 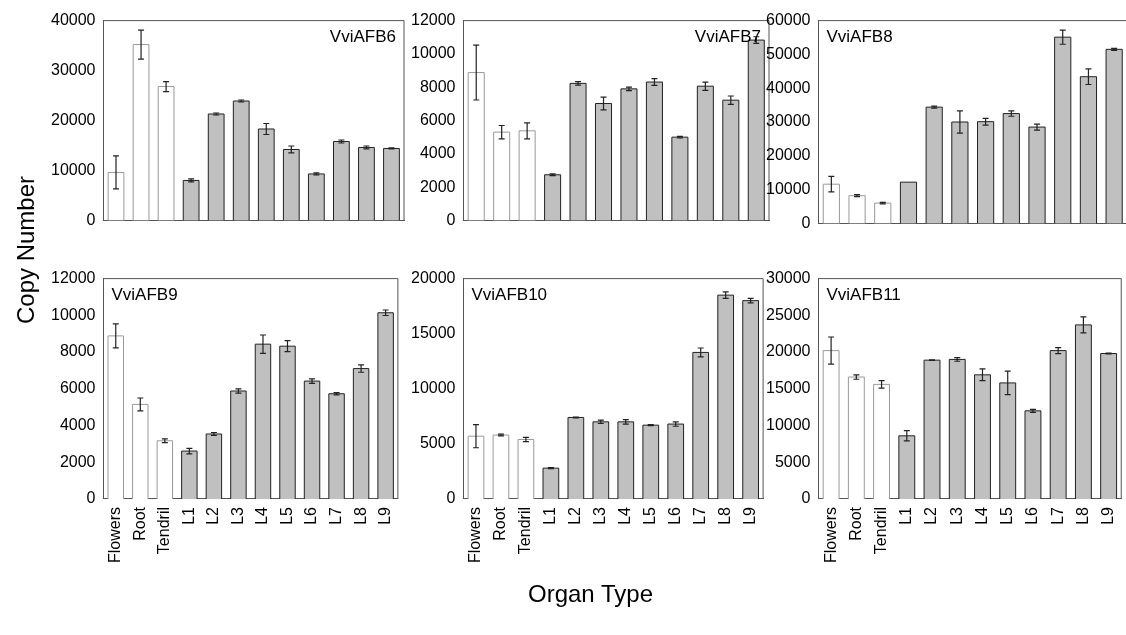 What do you see at coordinates (144, 294) in the screenshot?
I see `chart-title: VviAFB9` at bounding box center [144, 294].